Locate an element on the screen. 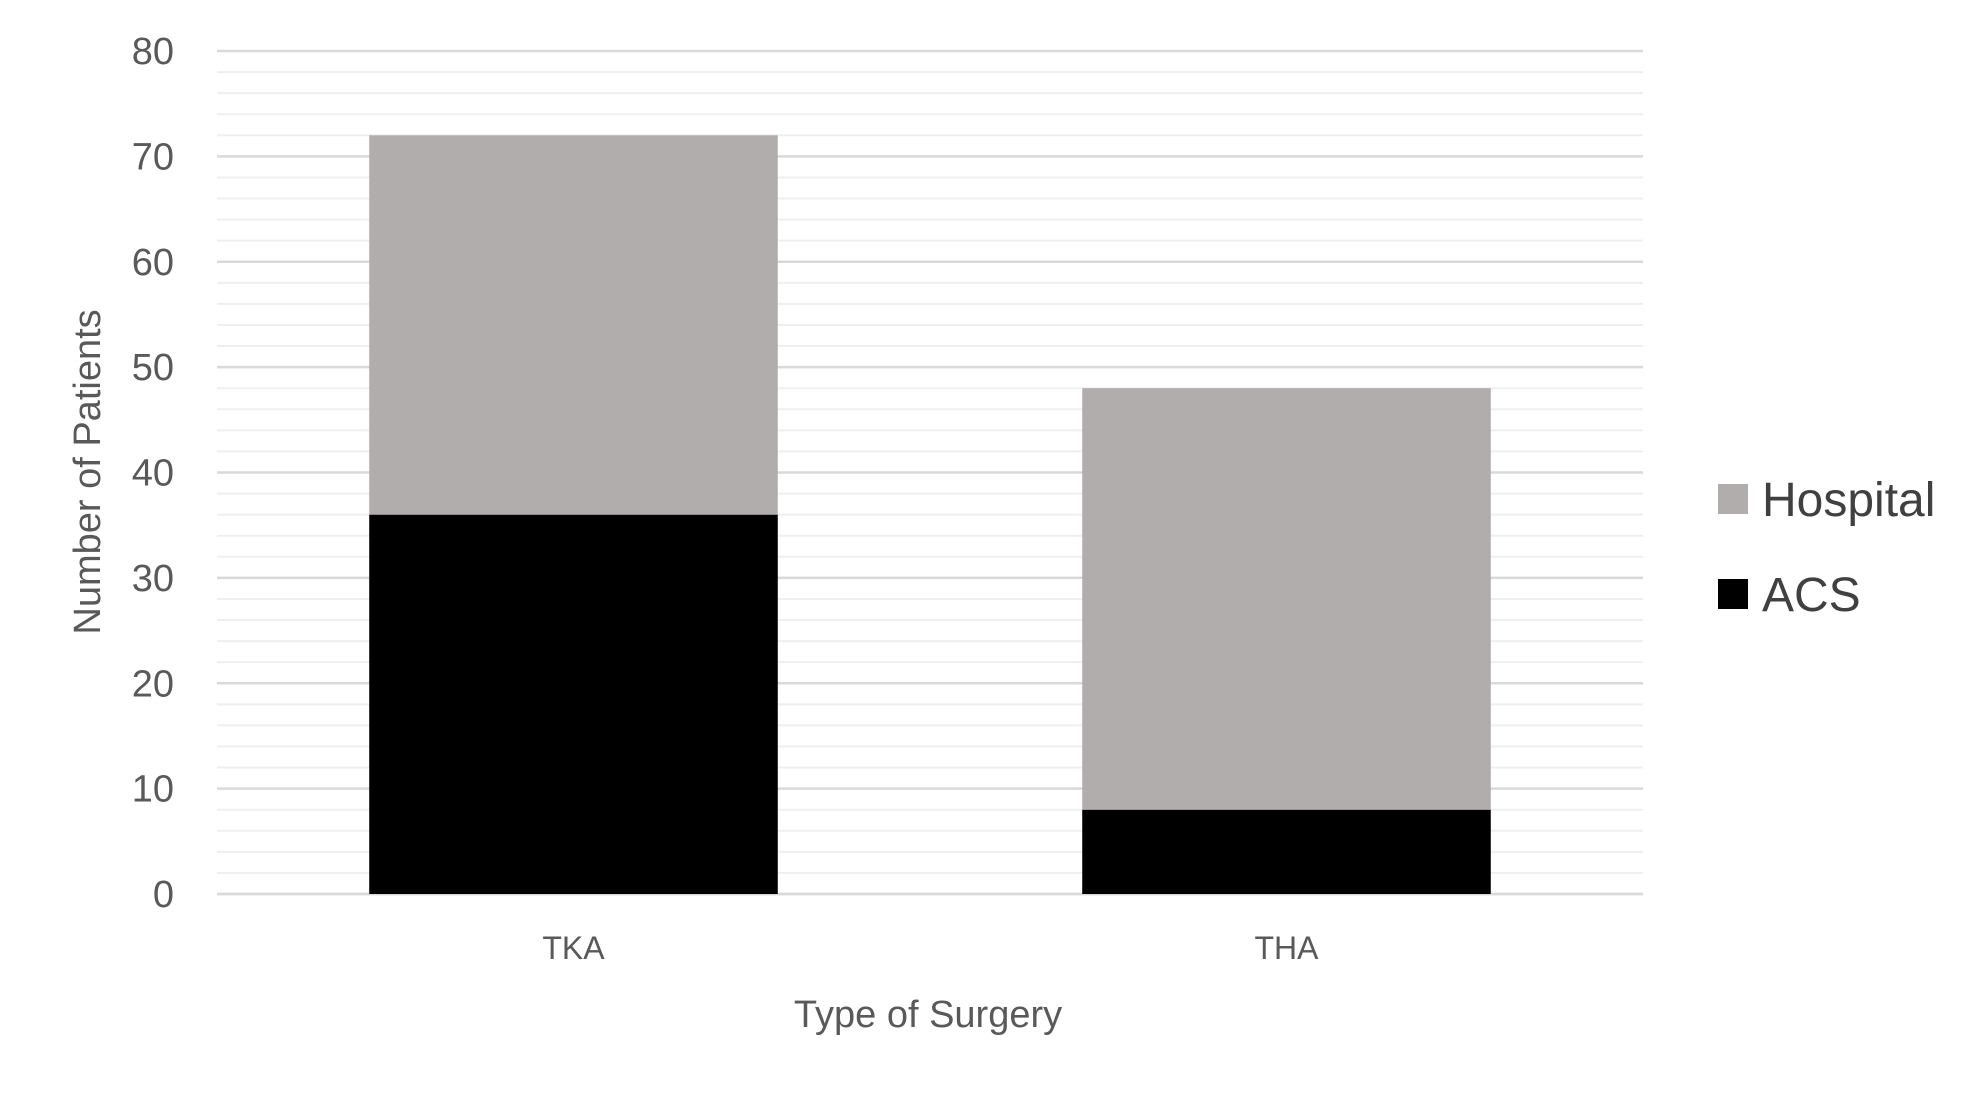 Image resolution: width=1980 pixels, height=1100 pixels. bar-acs-tha is located at coordinates (1286, 851).